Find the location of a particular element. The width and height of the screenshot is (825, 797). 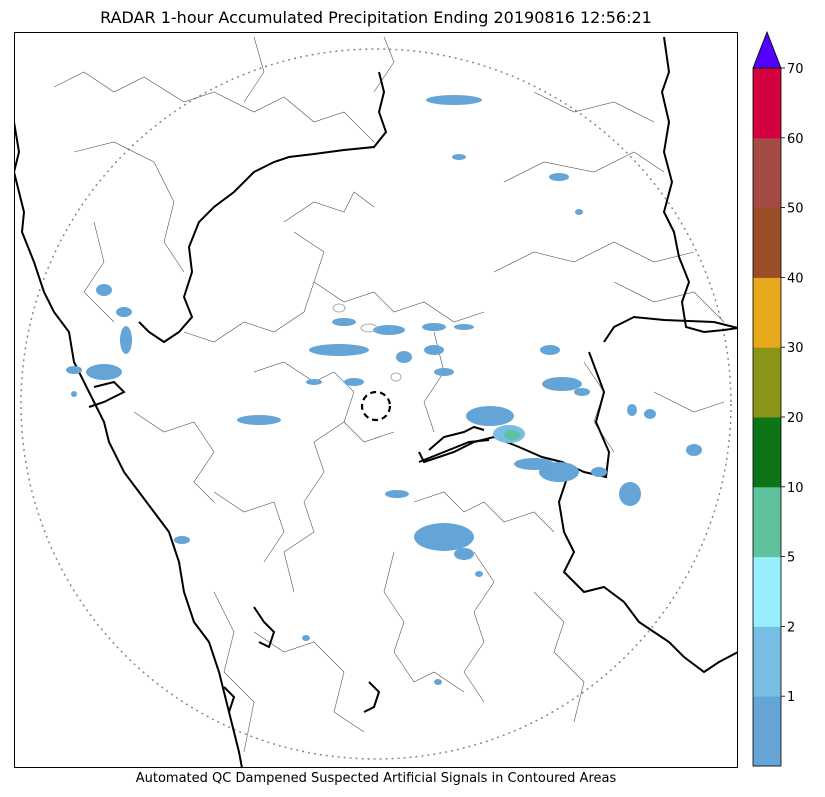

colorbar-segments is located at coordinates (767, 417).